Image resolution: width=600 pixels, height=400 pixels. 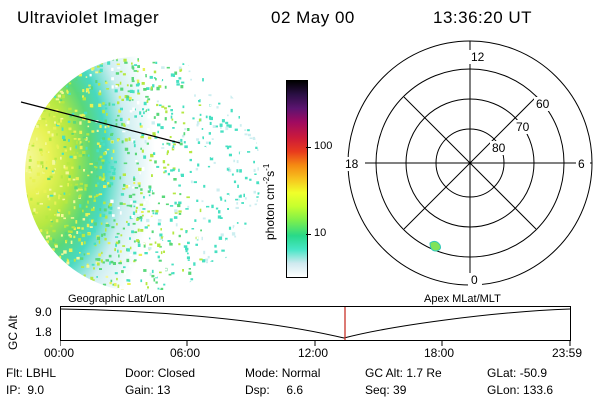 I want to click on info-door: Door: Closed, so click(x=160, y=373).